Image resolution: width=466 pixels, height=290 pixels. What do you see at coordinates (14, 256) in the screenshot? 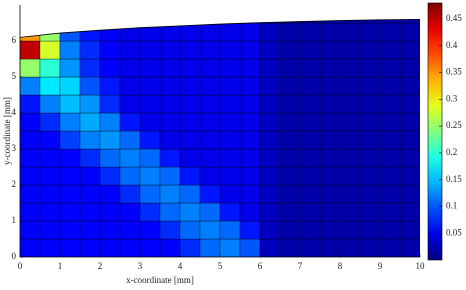
I see `y-tick-label: 0` at bounding box center [14, 256].